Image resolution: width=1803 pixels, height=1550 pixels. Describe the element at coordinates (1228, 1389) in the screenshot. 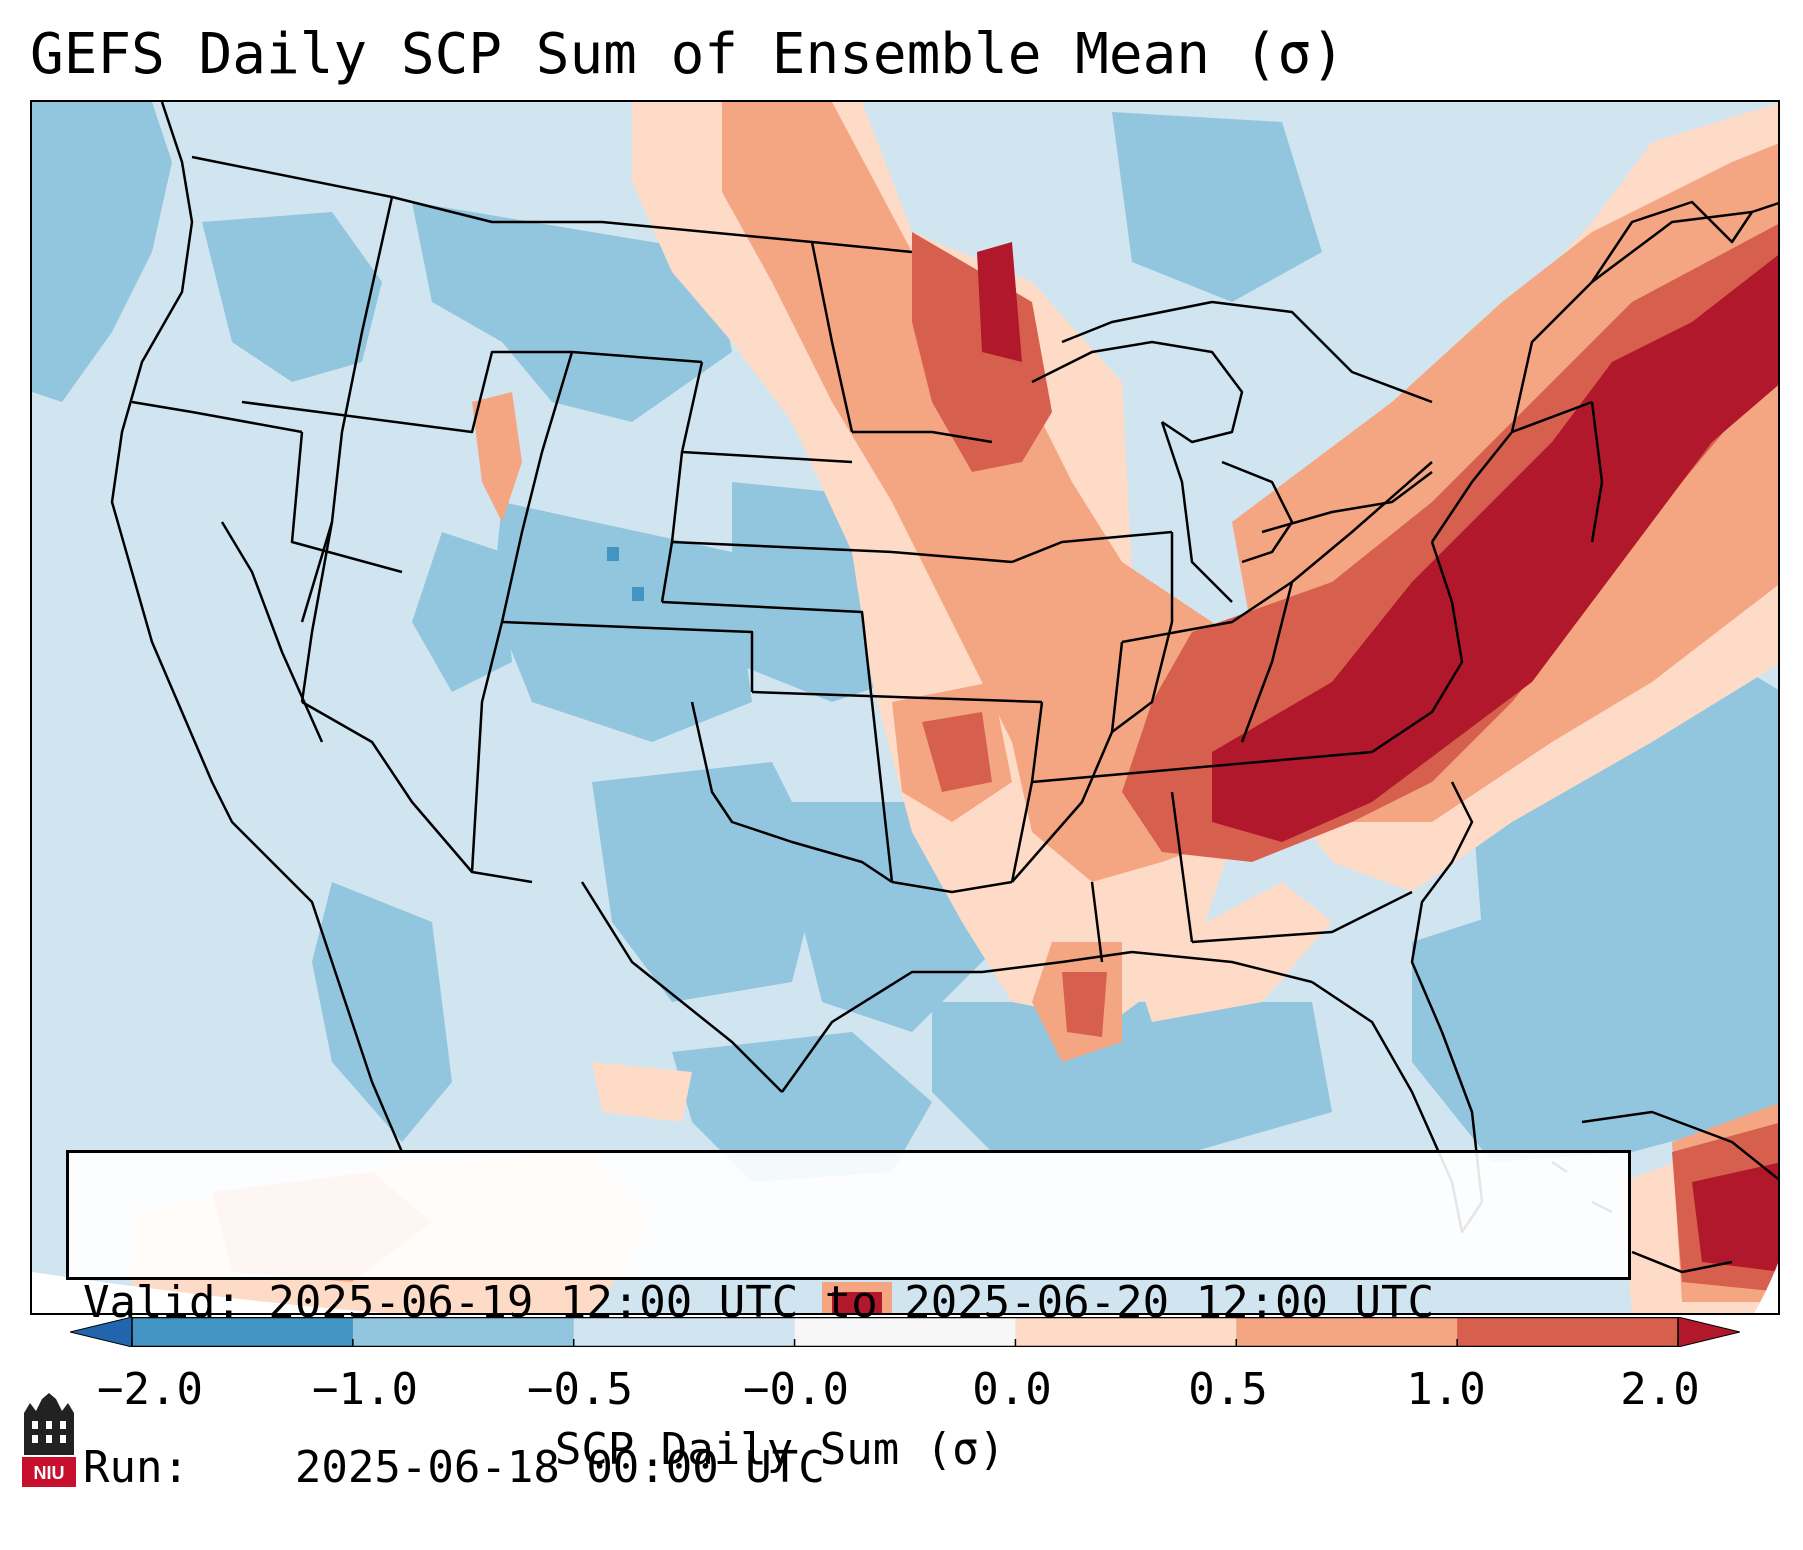

I see `colorbar-tick-label: 0.5` at that location.